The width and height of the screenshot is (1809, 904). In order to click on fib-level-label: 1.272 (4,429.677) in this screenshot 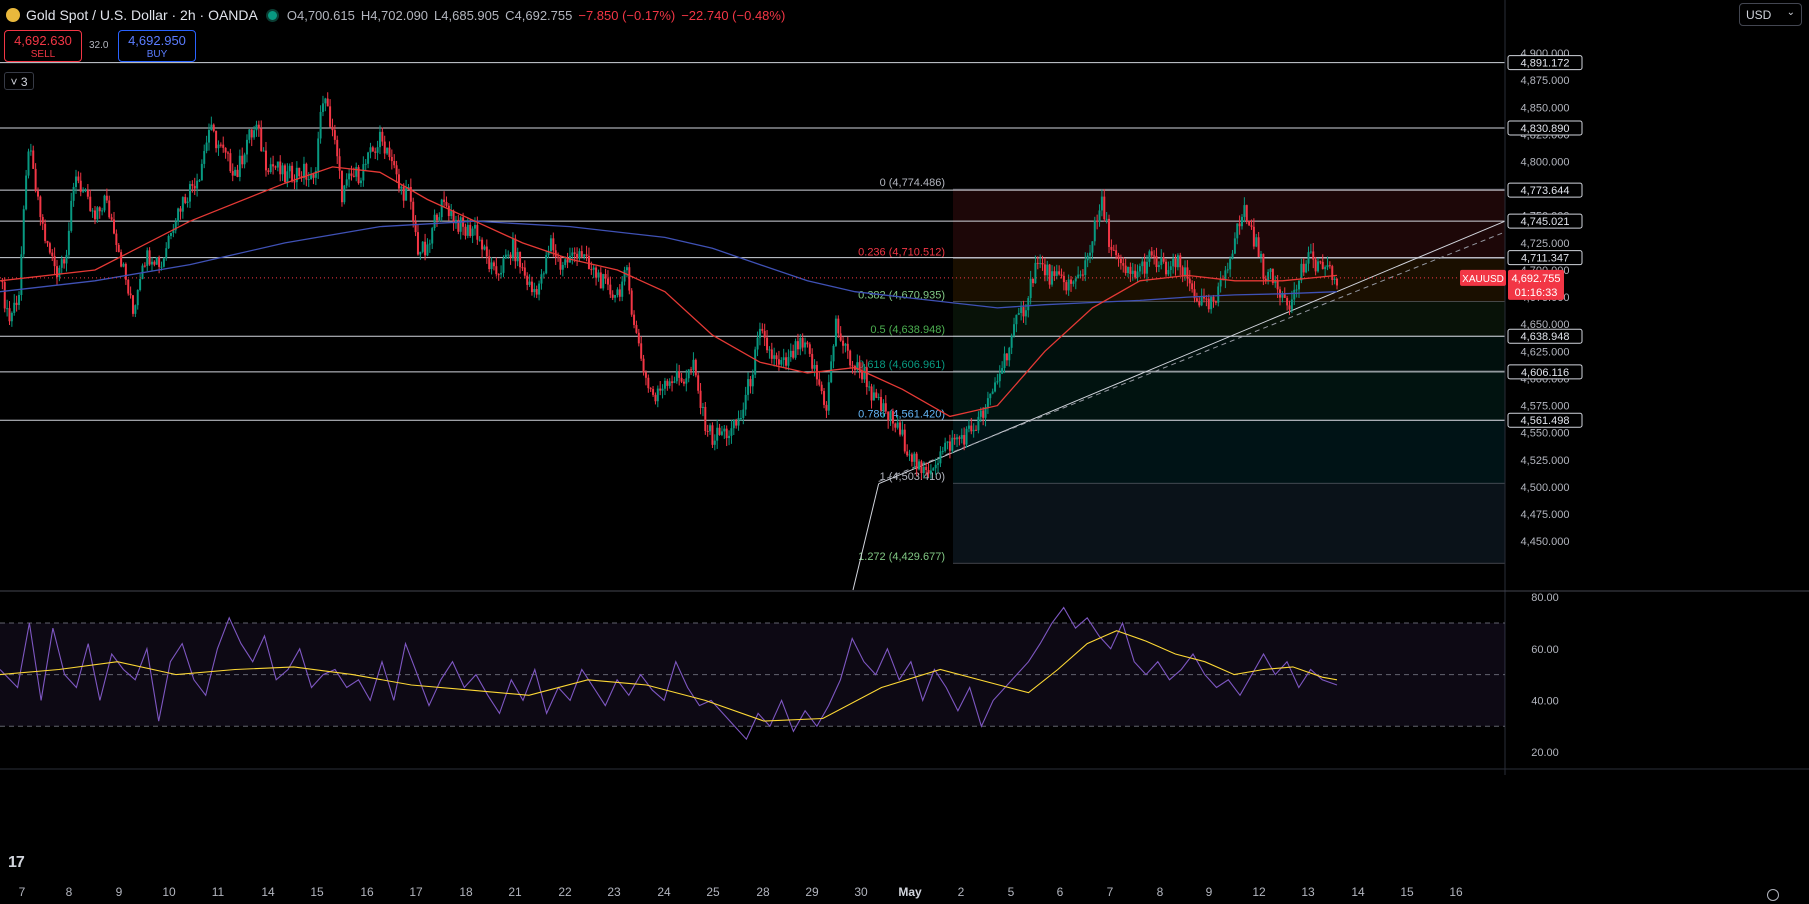, I will do `click(901, 557)`.